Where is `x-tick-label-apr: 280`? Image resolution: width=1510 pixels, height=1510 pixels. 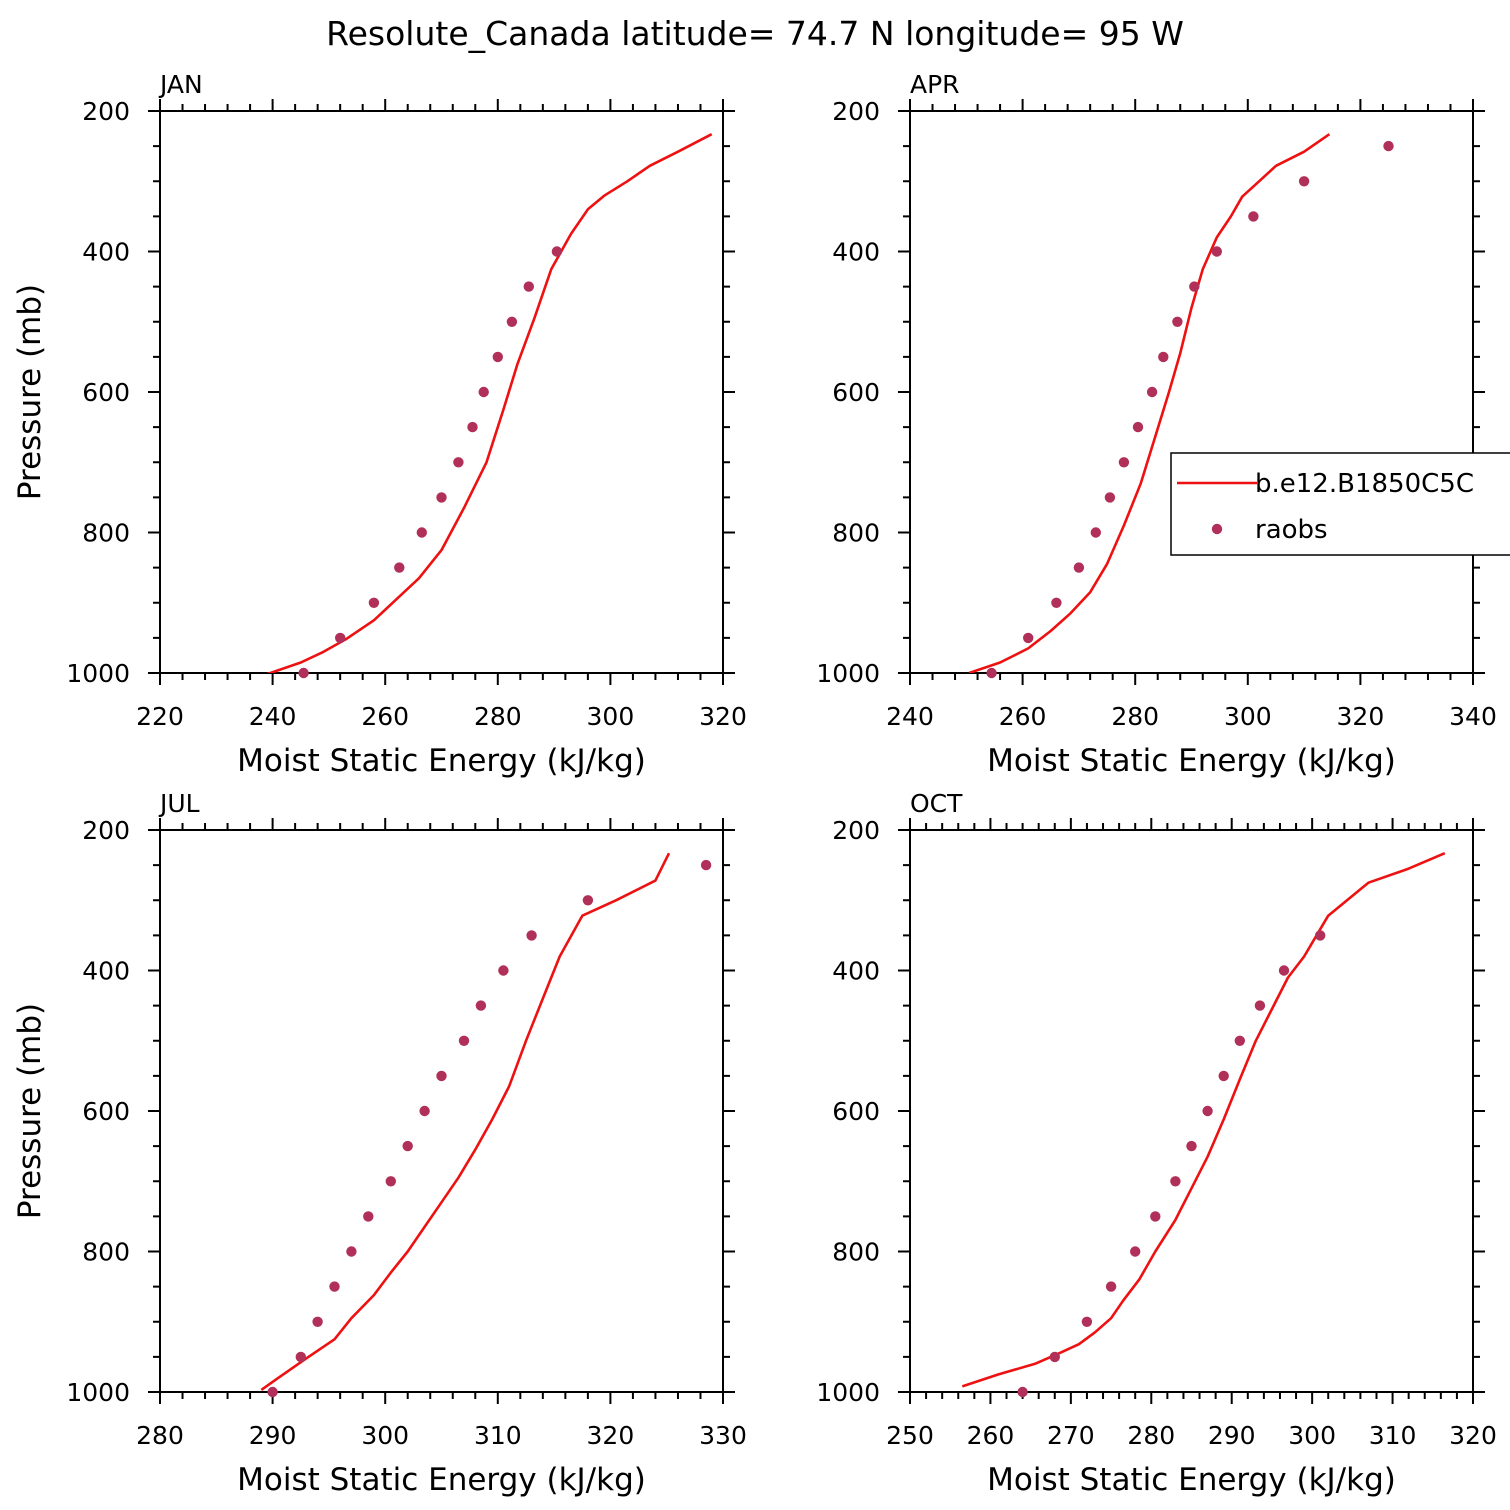 x-tick-label-apr: 280 is located at coordinates (1135, 716).